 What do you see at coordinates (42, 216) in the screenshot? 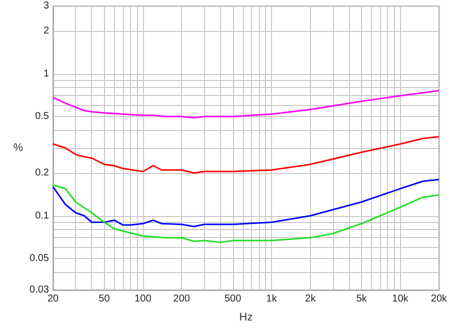
I see `y-tick-label: 0.1` at bounding box center [42, 216].